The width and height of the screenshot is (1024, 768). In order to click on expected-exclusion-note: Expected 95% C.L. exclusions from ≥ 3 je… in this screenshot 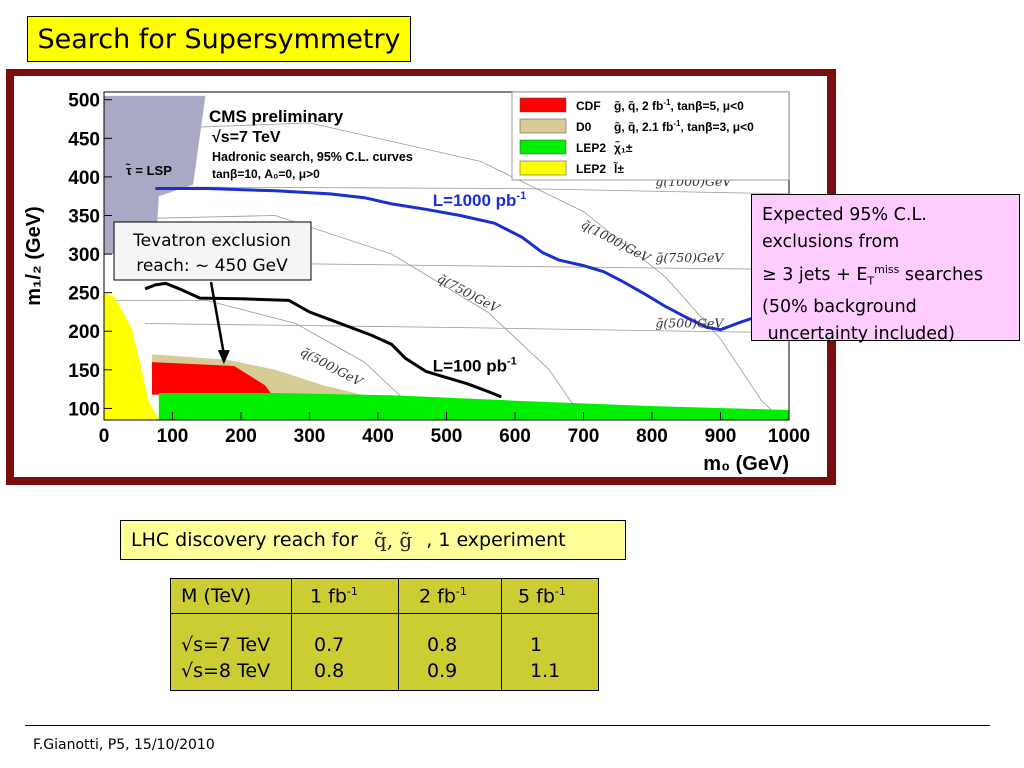, I will do `click(885, 269)`.